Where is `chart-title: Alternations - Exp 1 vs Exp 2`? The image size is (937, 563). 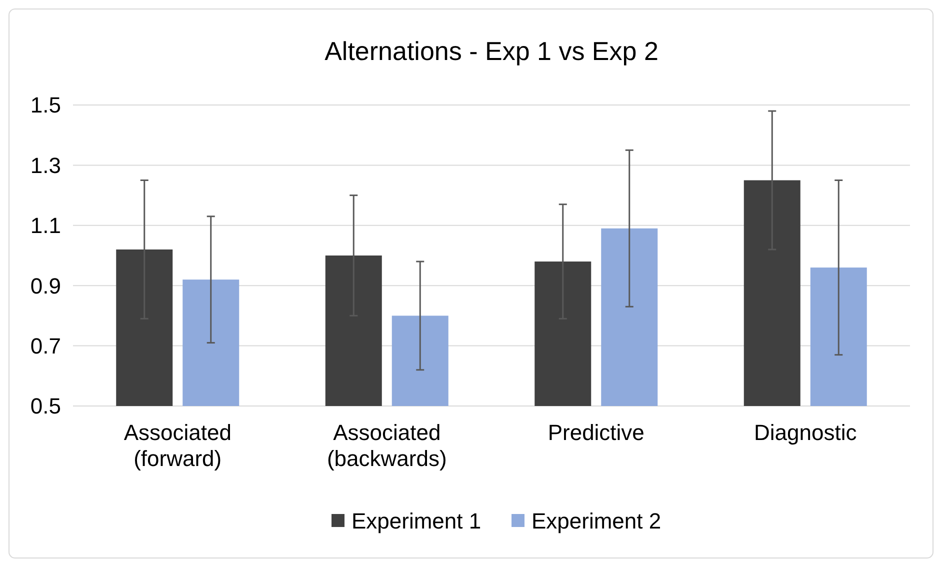 chart-title: Alternations - Exp 1 vs Exp 2 is located at coordinates (491, 51).